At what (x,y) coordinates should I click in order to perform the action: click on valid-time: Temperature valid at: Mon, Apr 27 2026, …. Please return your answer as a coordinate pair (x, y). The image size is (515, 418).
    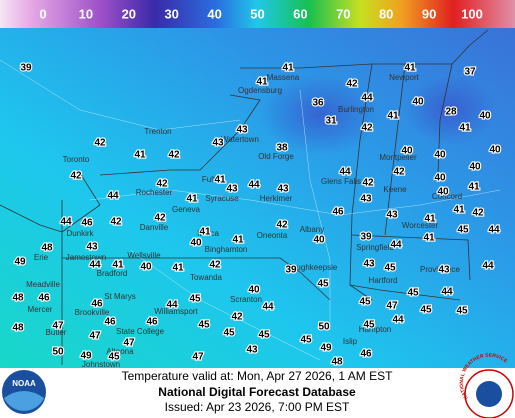
    Looking at the image, I should click on (257, 376).